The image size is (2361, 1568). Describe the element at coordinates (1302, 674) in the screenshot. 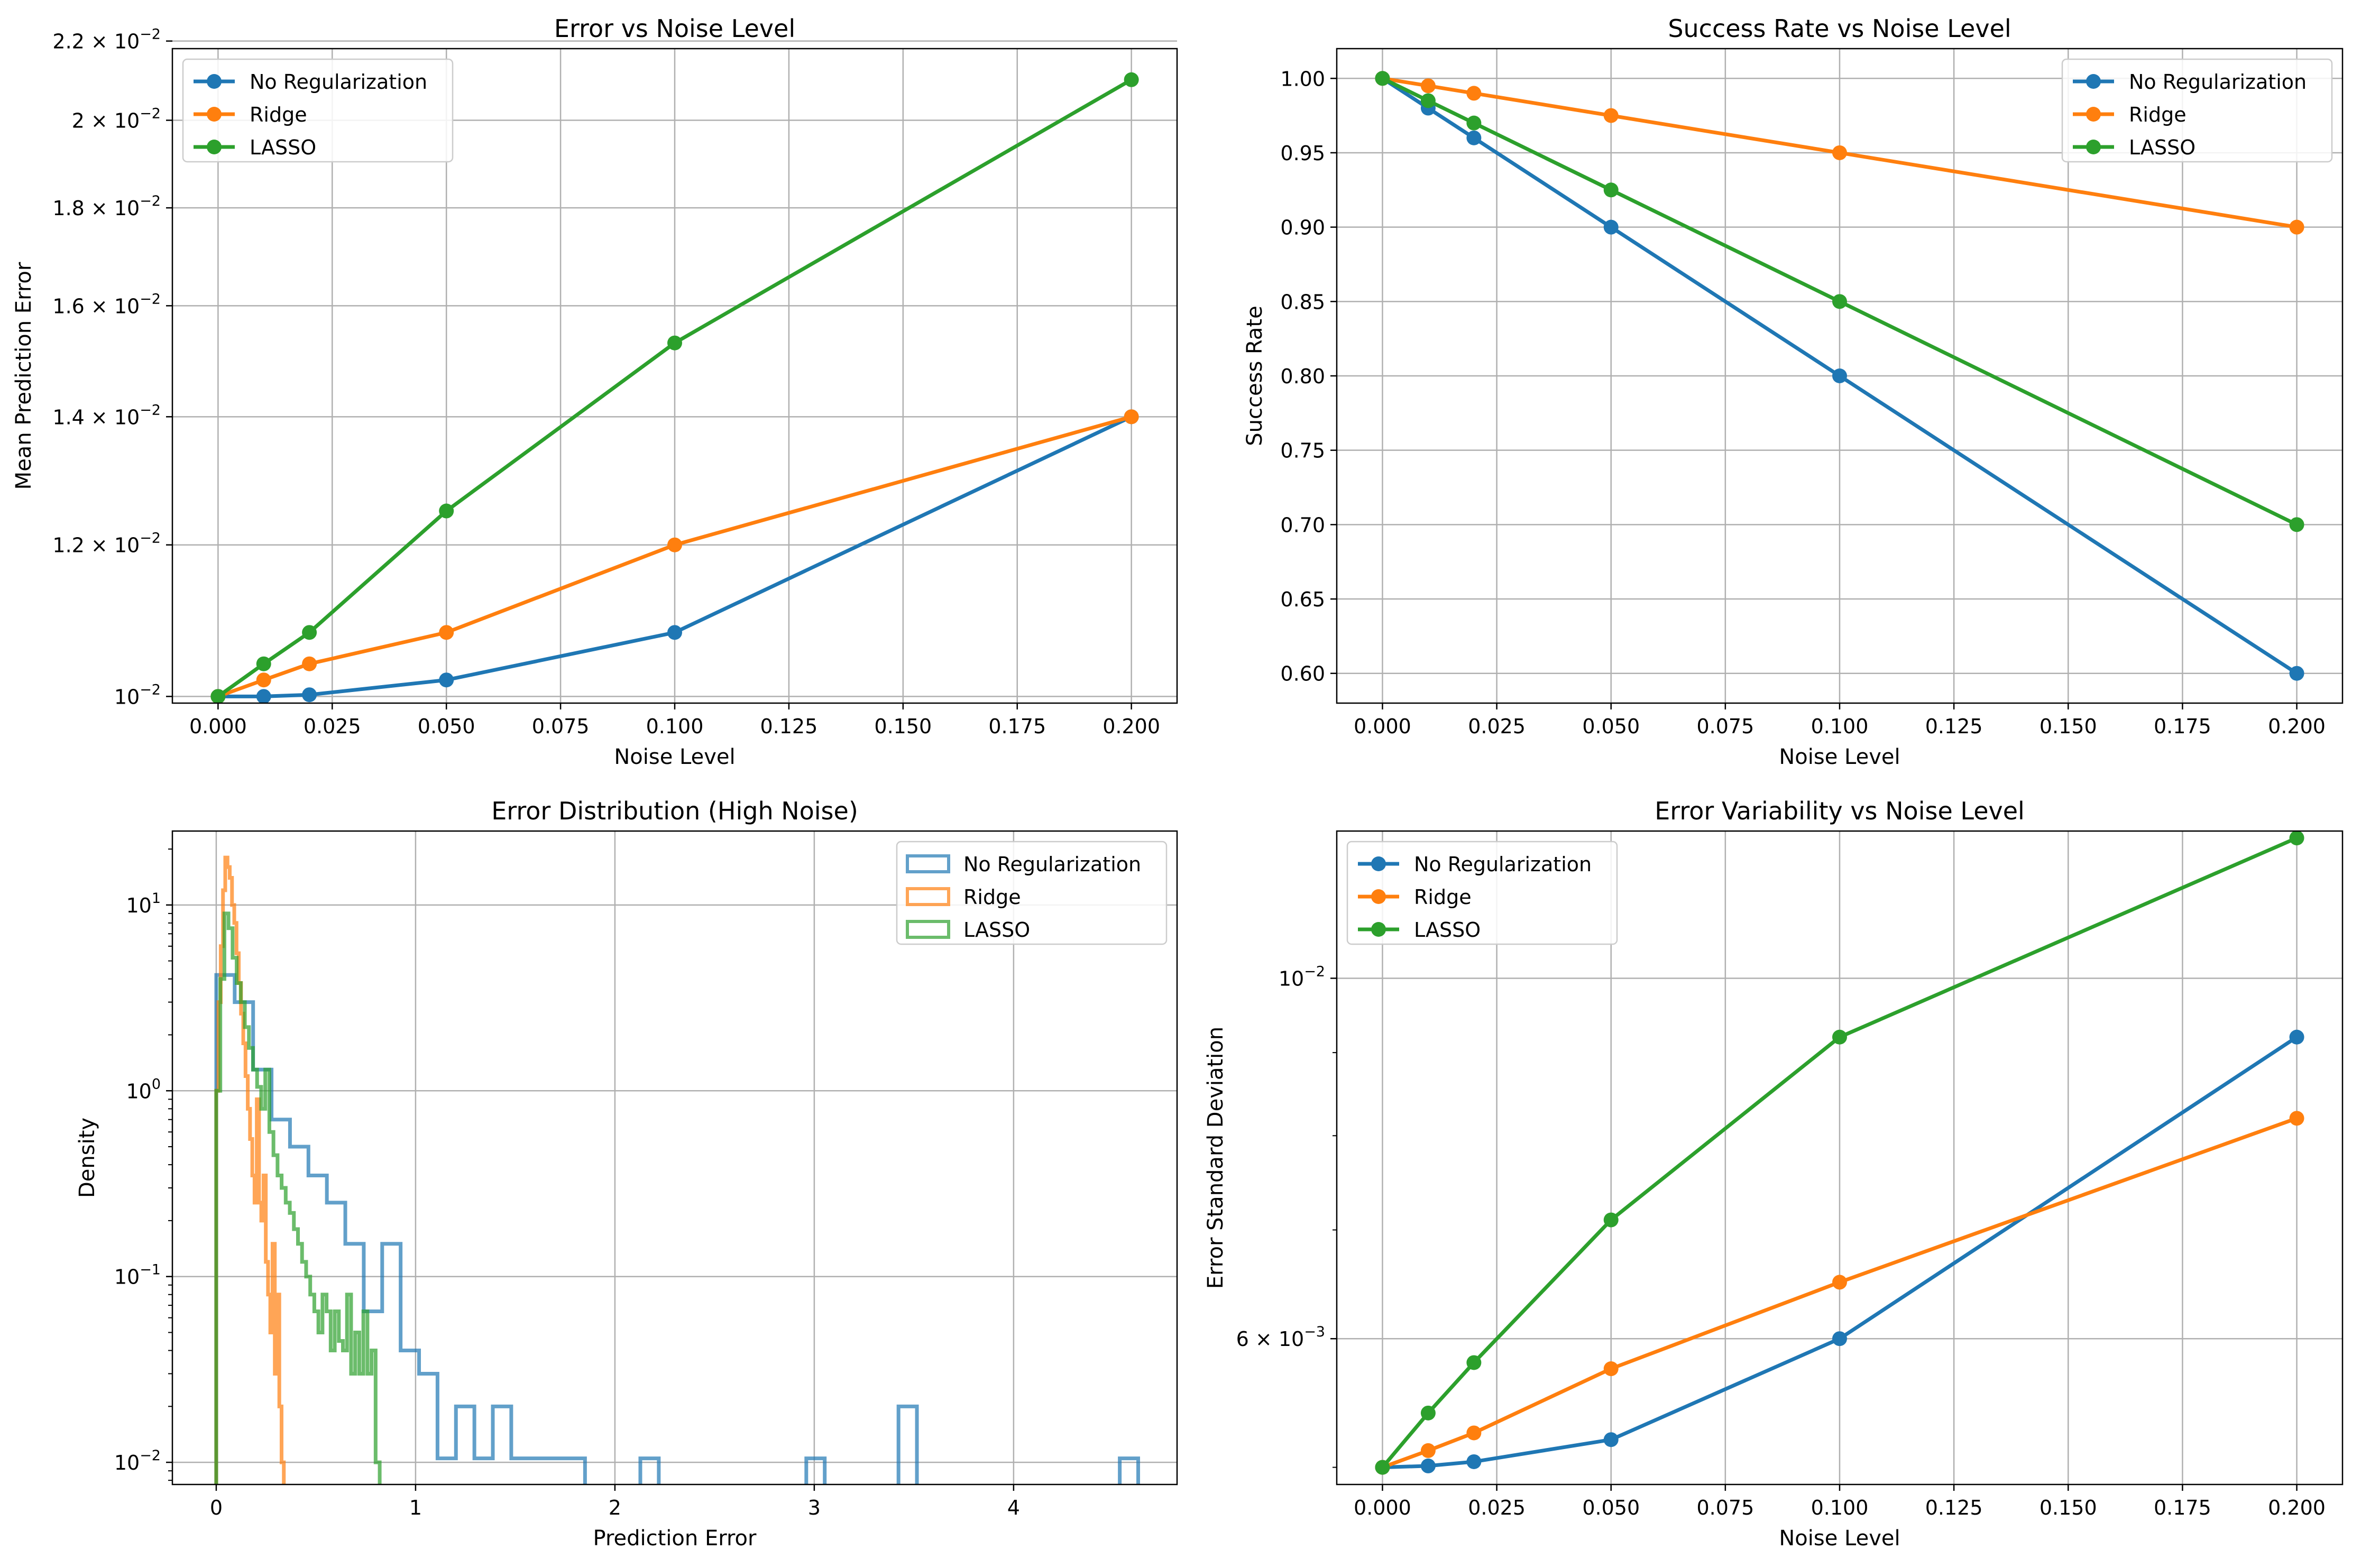

I see `tick-label-y: 0.60` at that location.